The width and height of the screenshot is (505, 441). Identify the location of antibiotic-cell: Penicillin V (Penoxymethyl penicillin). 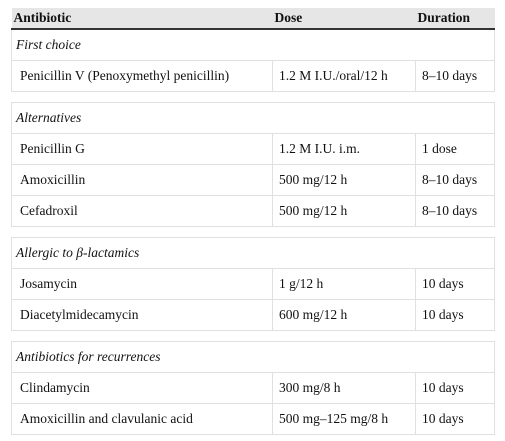
(142, 76).